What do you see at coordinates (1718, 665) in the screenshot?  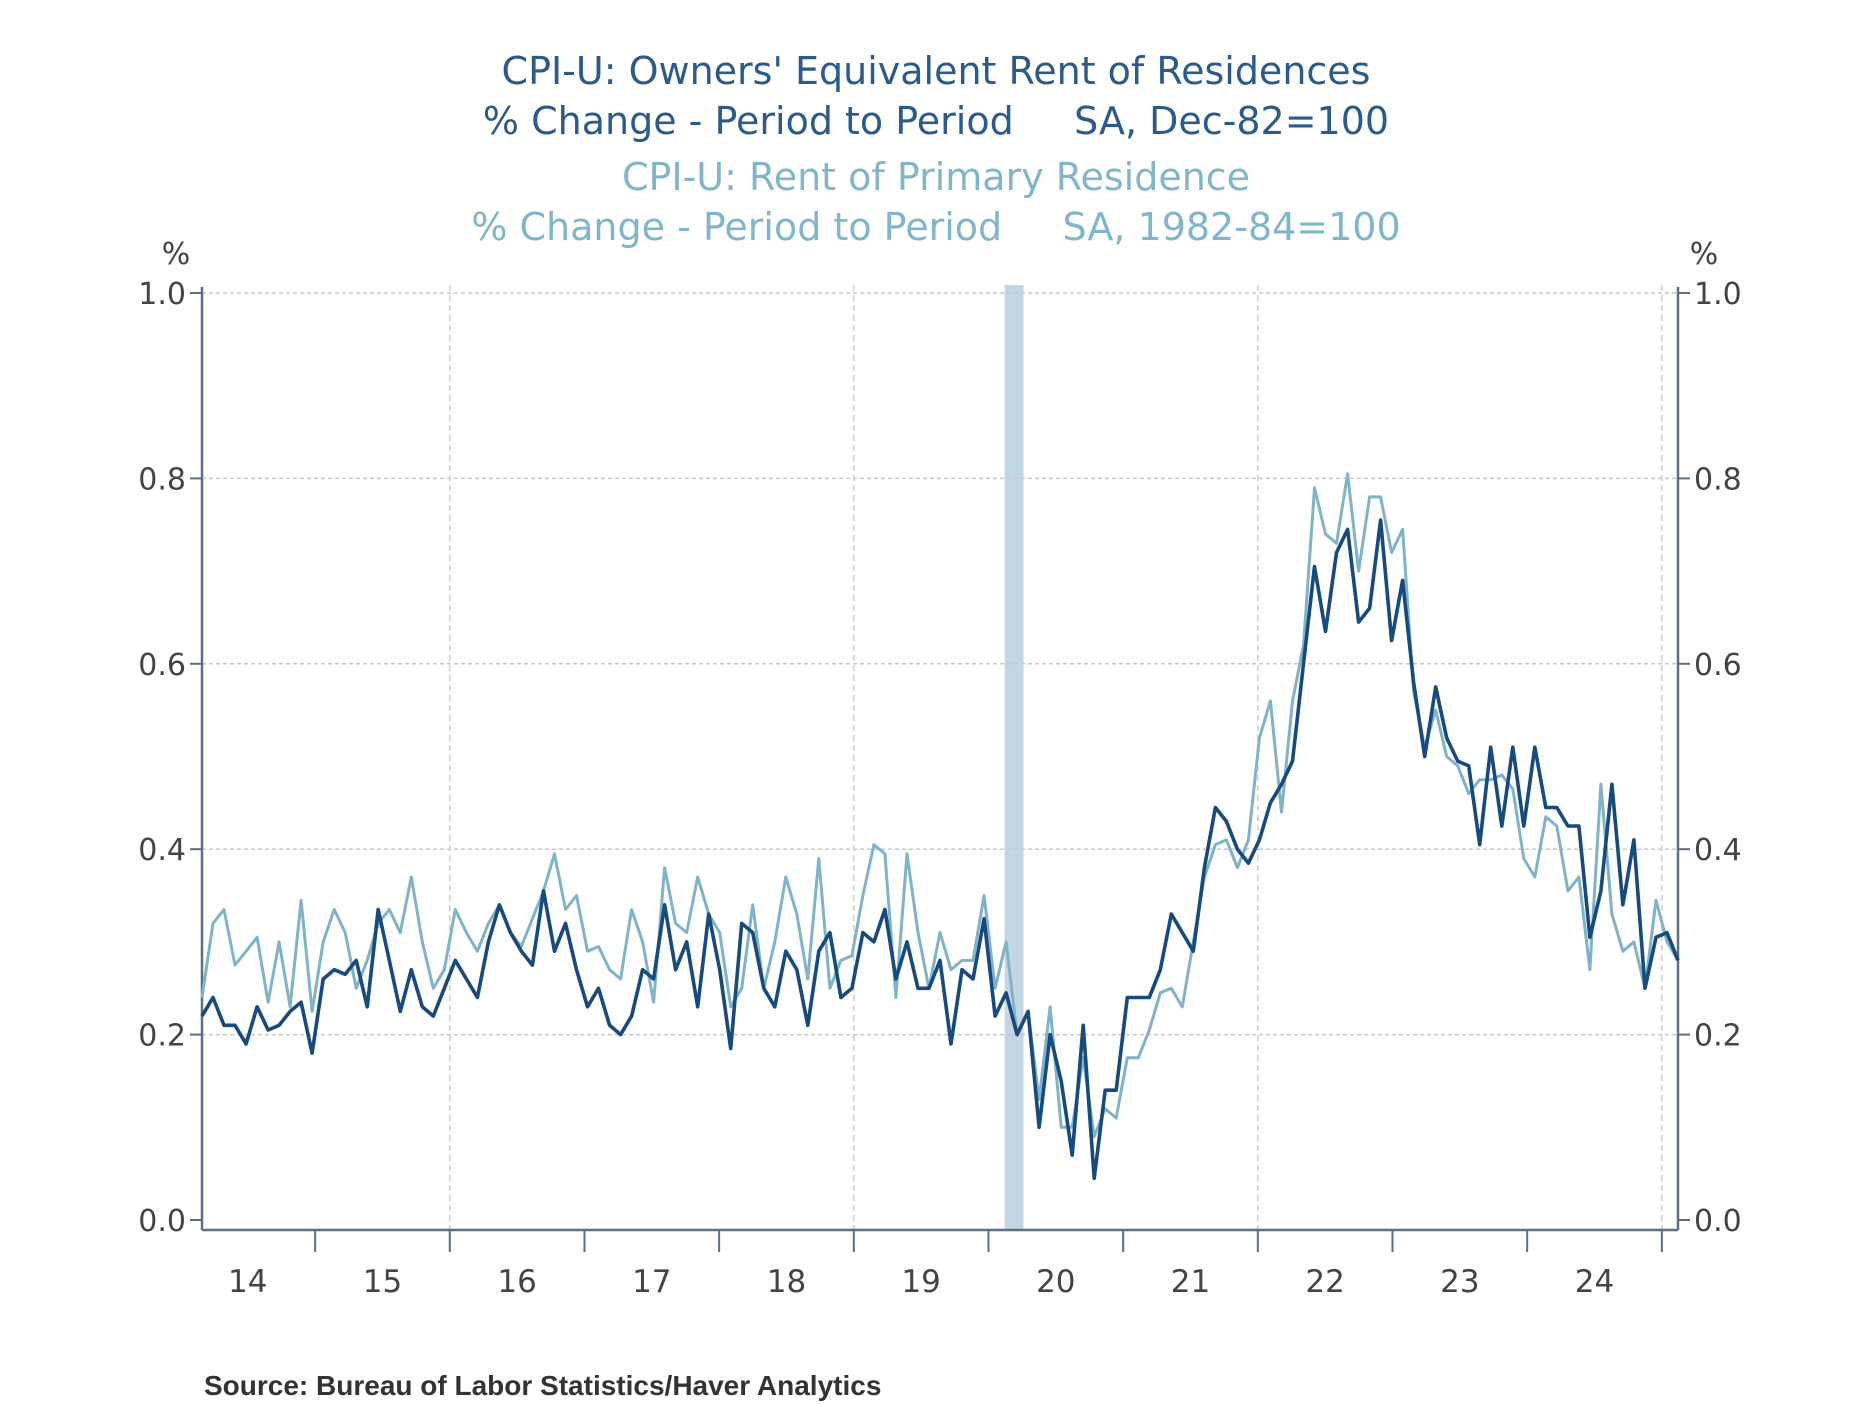 I see `y-tick-label-right: 0.6` at bounding box center [1718, 665].